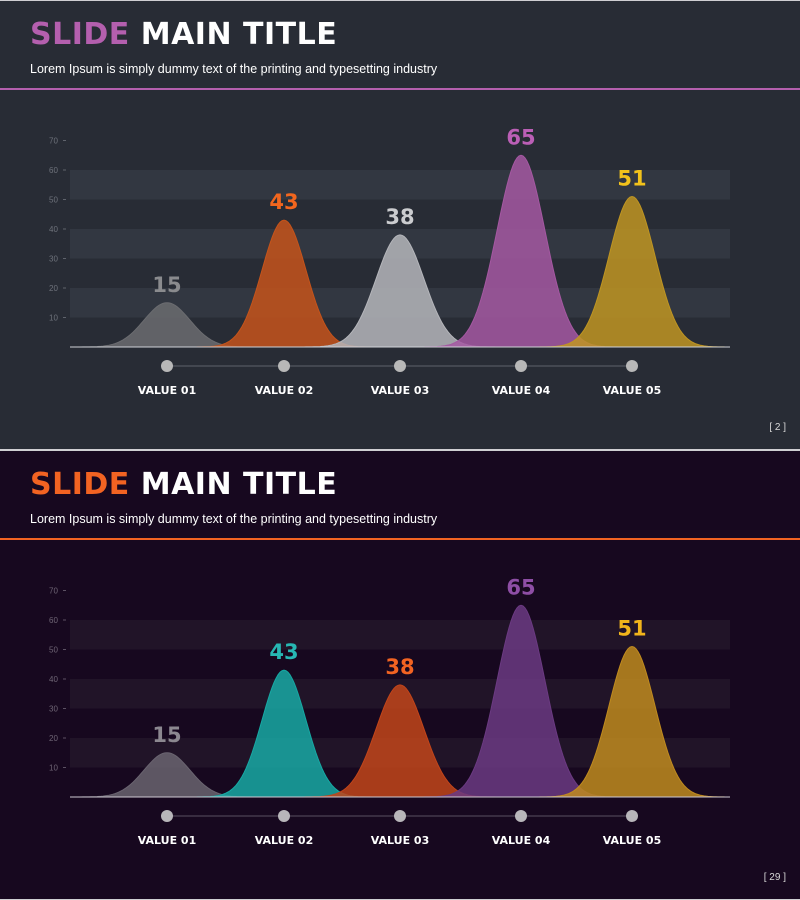 This screenshot has height=900, width=800. I want to click on page-number: [ 29 ], so click(774, 877).